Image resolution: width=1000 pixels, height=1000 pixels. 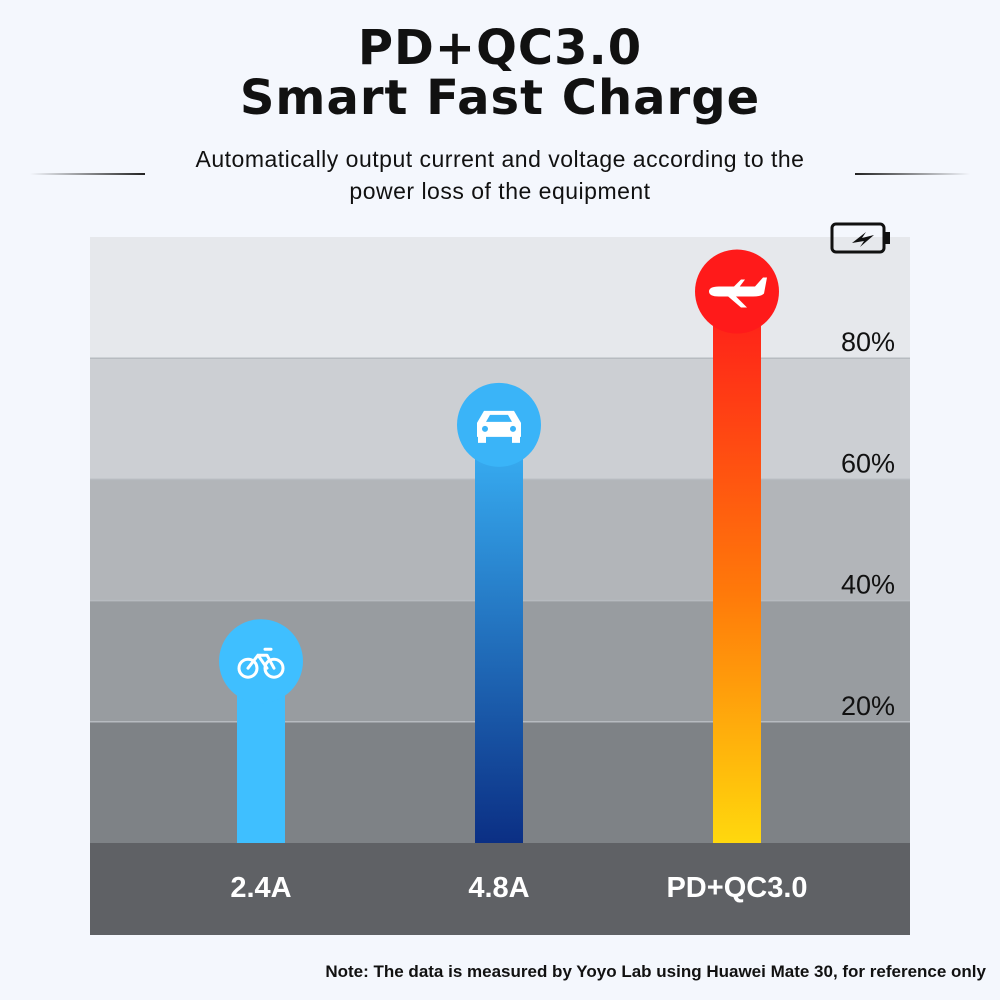 What do you see at coordinates (260, 888) in the screenshot?
I see `category-label: 2.4A` at bounding box center [260, 888].